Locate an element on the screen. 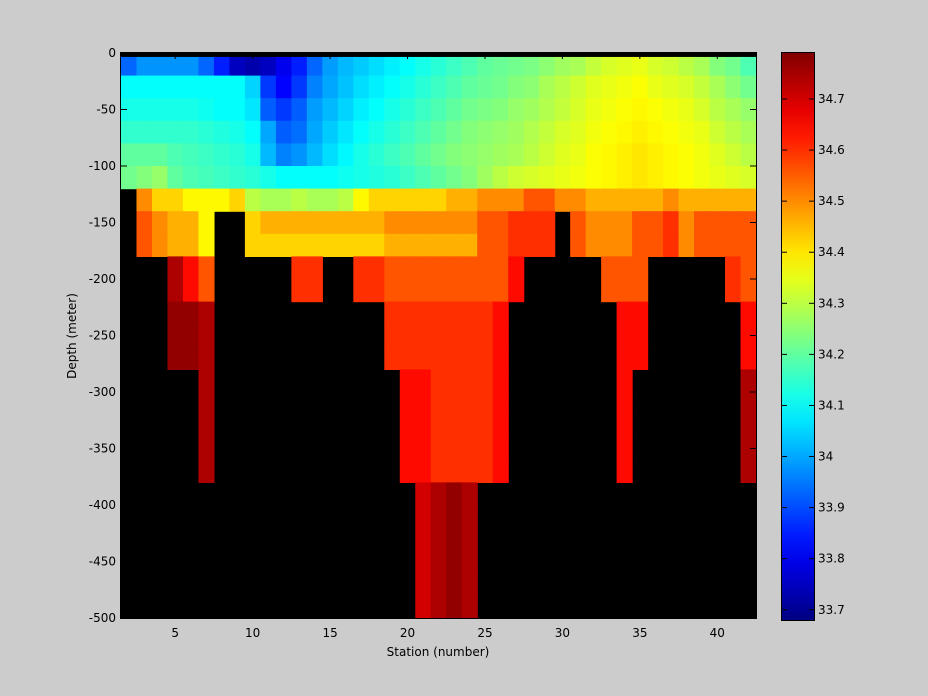  x-tick-label: 30 is located at coordinates (562, 633).